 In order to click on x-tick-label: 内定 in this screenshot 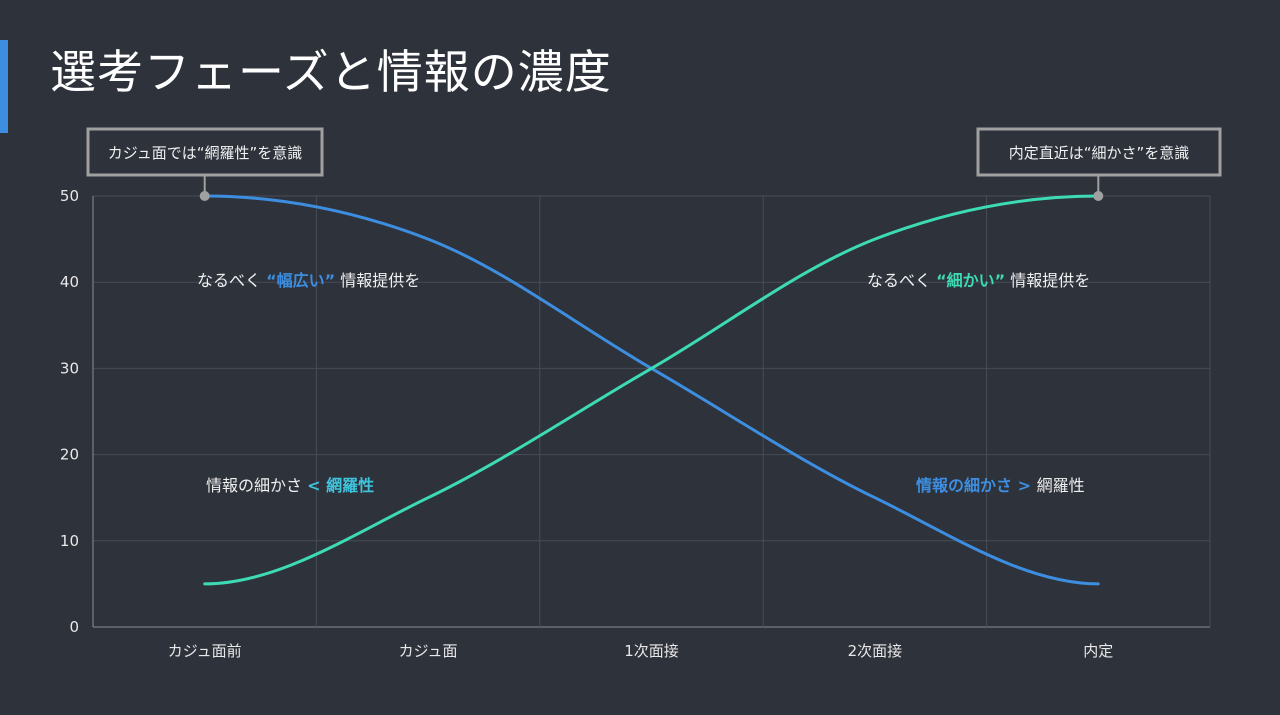, I will do `click(1098, 651)`.